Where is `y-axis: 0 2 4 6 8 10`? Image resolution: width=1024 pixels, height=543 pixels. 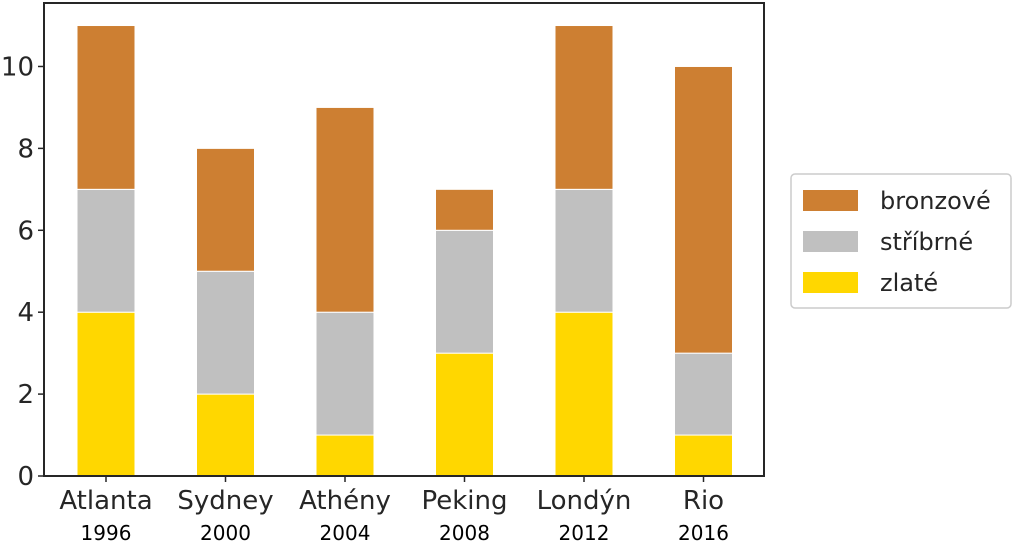 y-axis: 0 2 4 6 8 10 is located at coordinates (22, 272).